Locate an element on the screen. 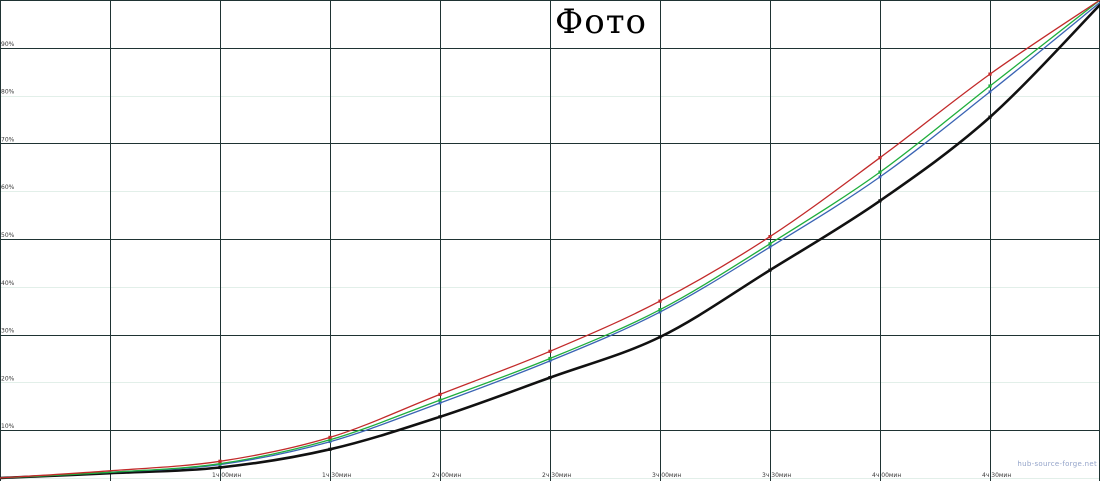 The image size is (1100, 481). y-axis-label: 40% is located at coordinates (8, 283).